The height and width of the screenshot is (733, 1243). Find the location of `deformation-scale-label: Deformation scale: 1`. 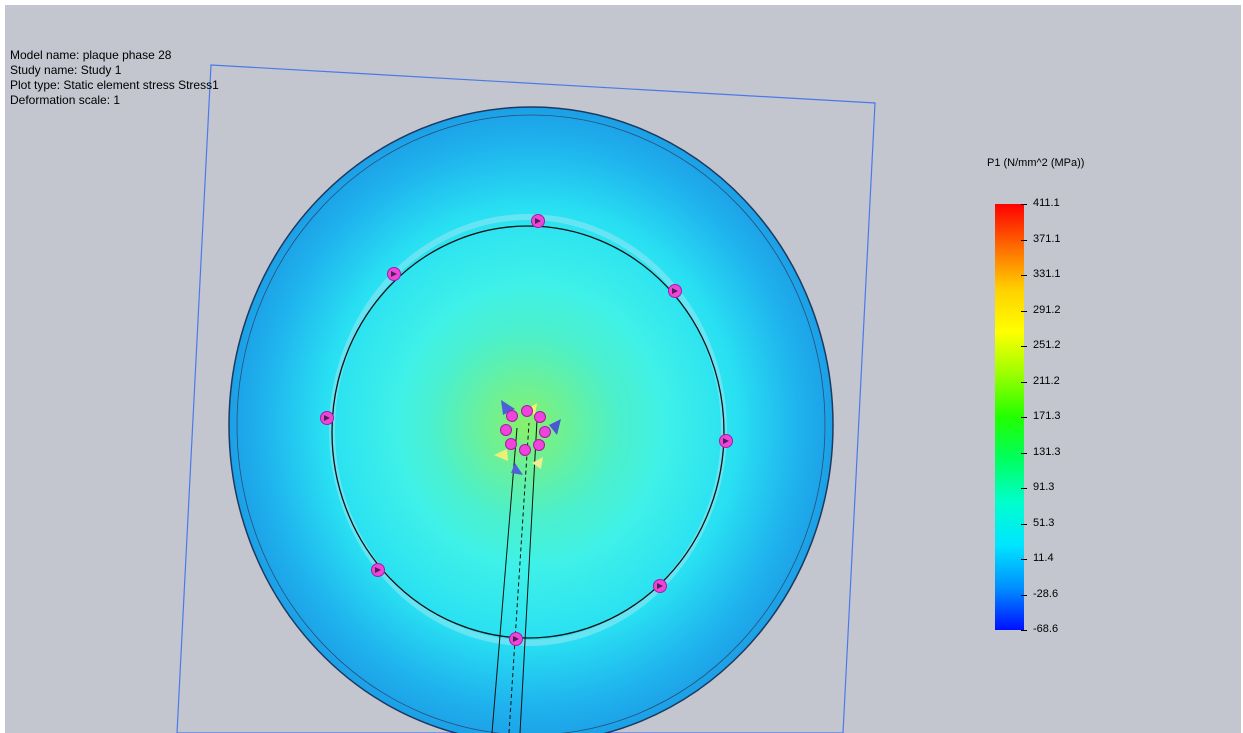

deformation-scale-label: Deformation scale: 1 is located at coordinates (65, 100).